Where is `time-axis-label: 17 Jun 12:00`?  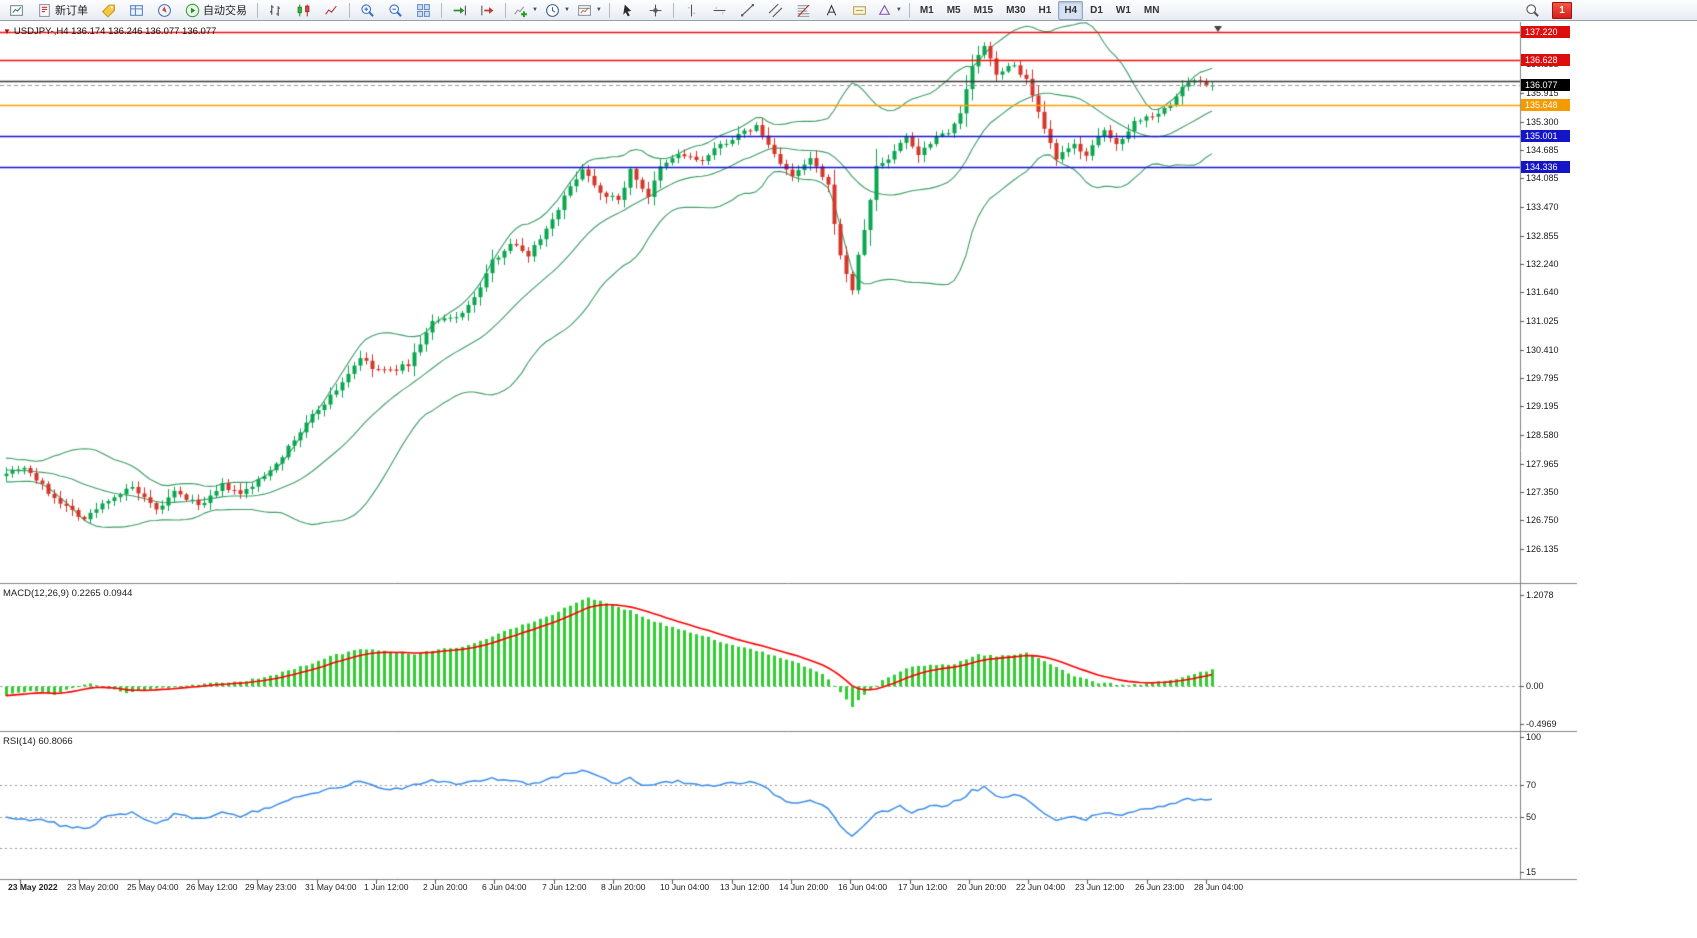
time-axis-label: 17 Jun 12:00 is located at coordinates (923, 887).